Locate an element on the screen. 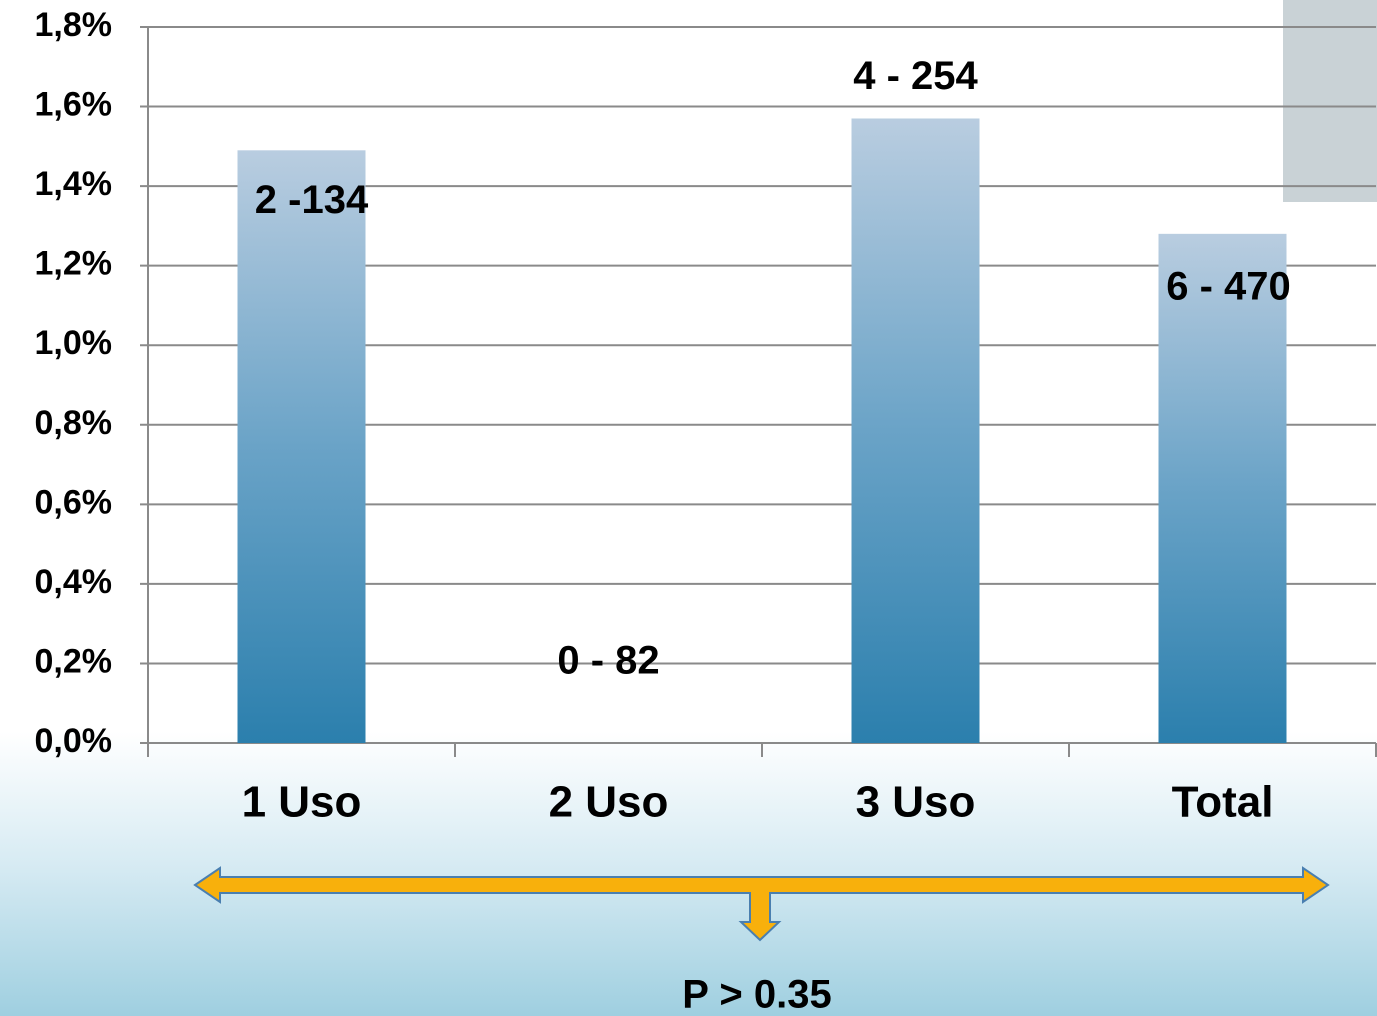 The height and width of the screenshot is (1016, 1377). y-tick-label: 0,4% is located at coordinates (74, 582).